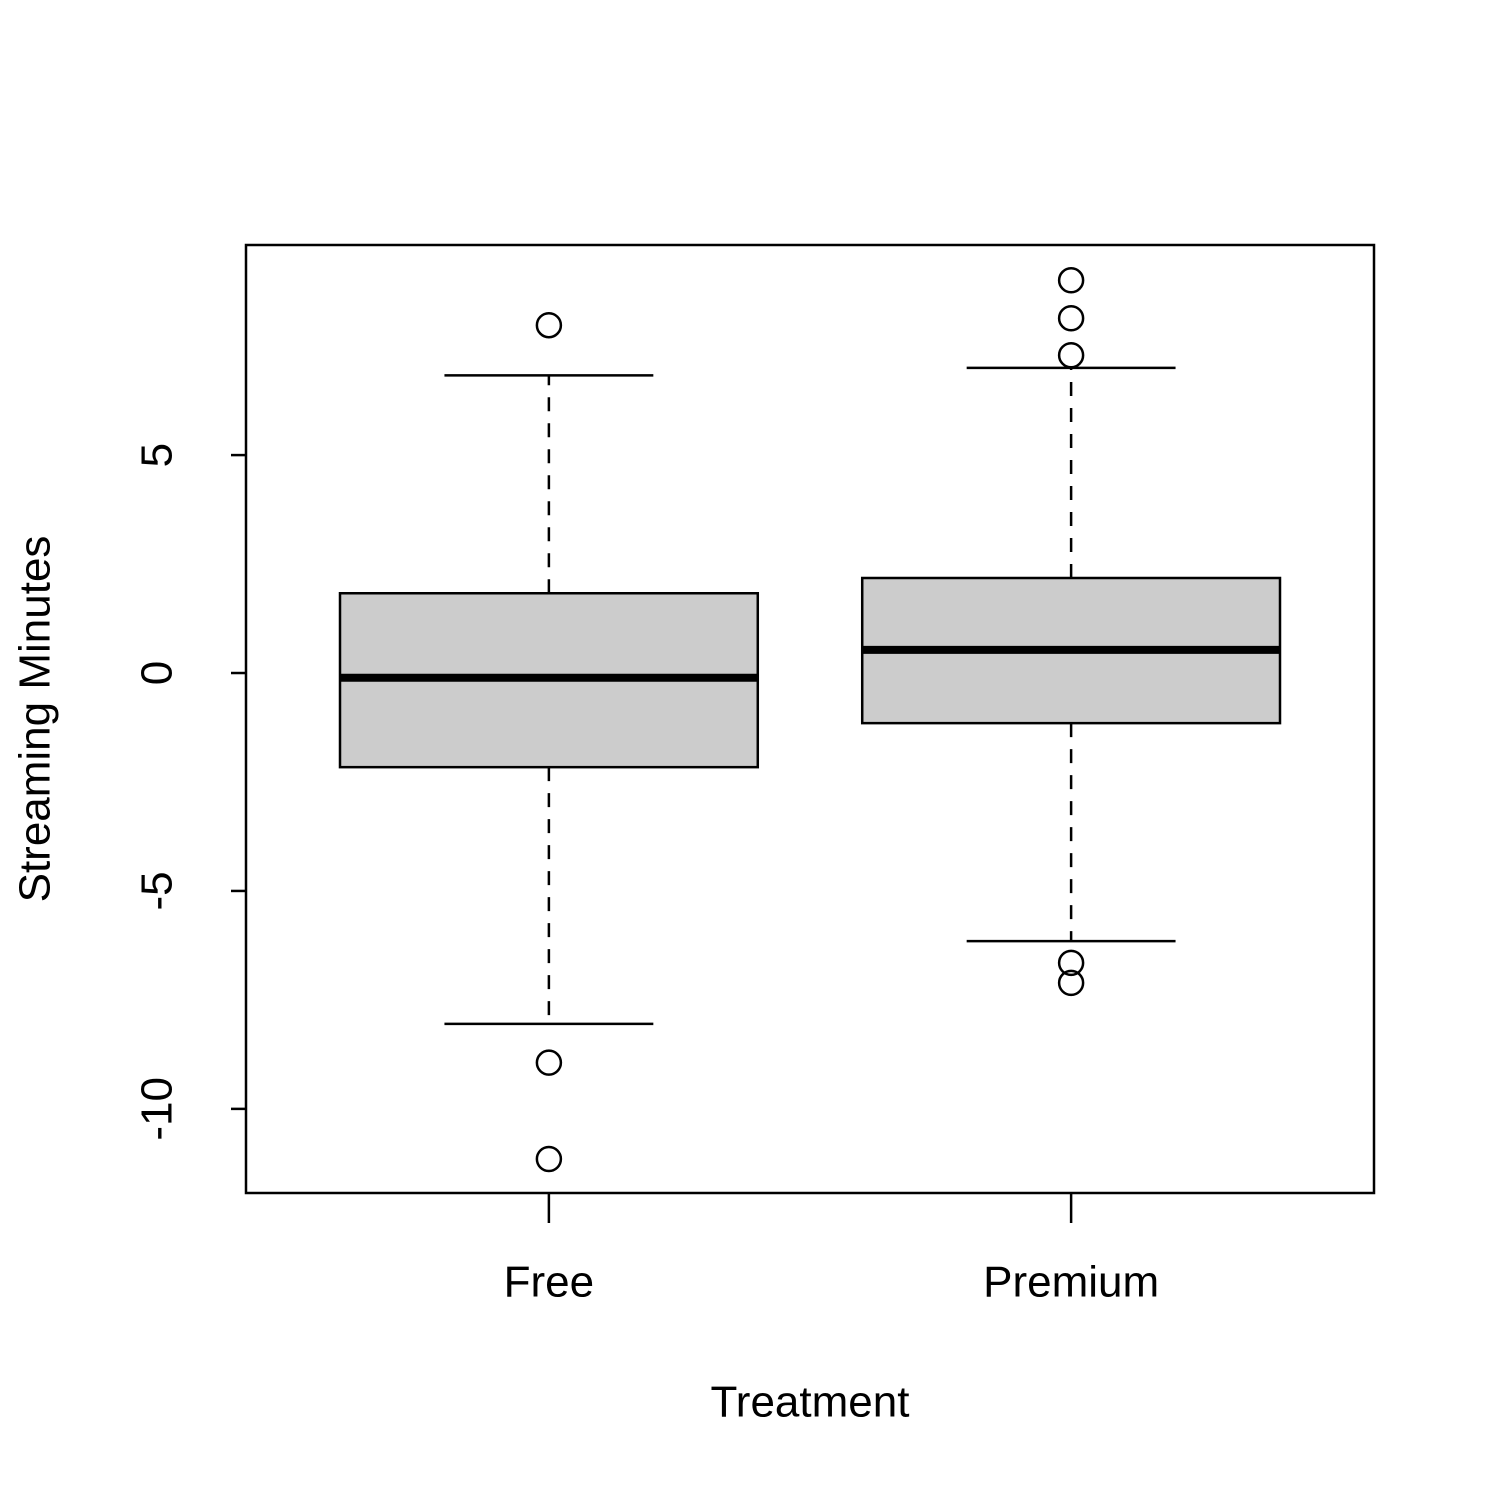 This screenshot has width=1500, height=1500. Describe the element at coordinates (810, 1402) in the screenshot. I see `x-axis-title: Treatment` at that location.